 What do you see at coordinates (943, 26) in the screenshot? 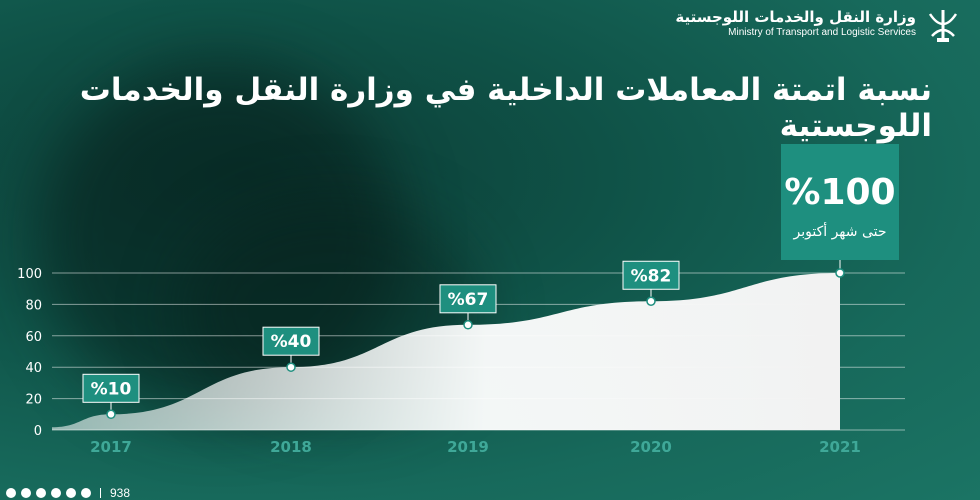
I see `ministry-emblem-icon` at bounding box center [943, 26].